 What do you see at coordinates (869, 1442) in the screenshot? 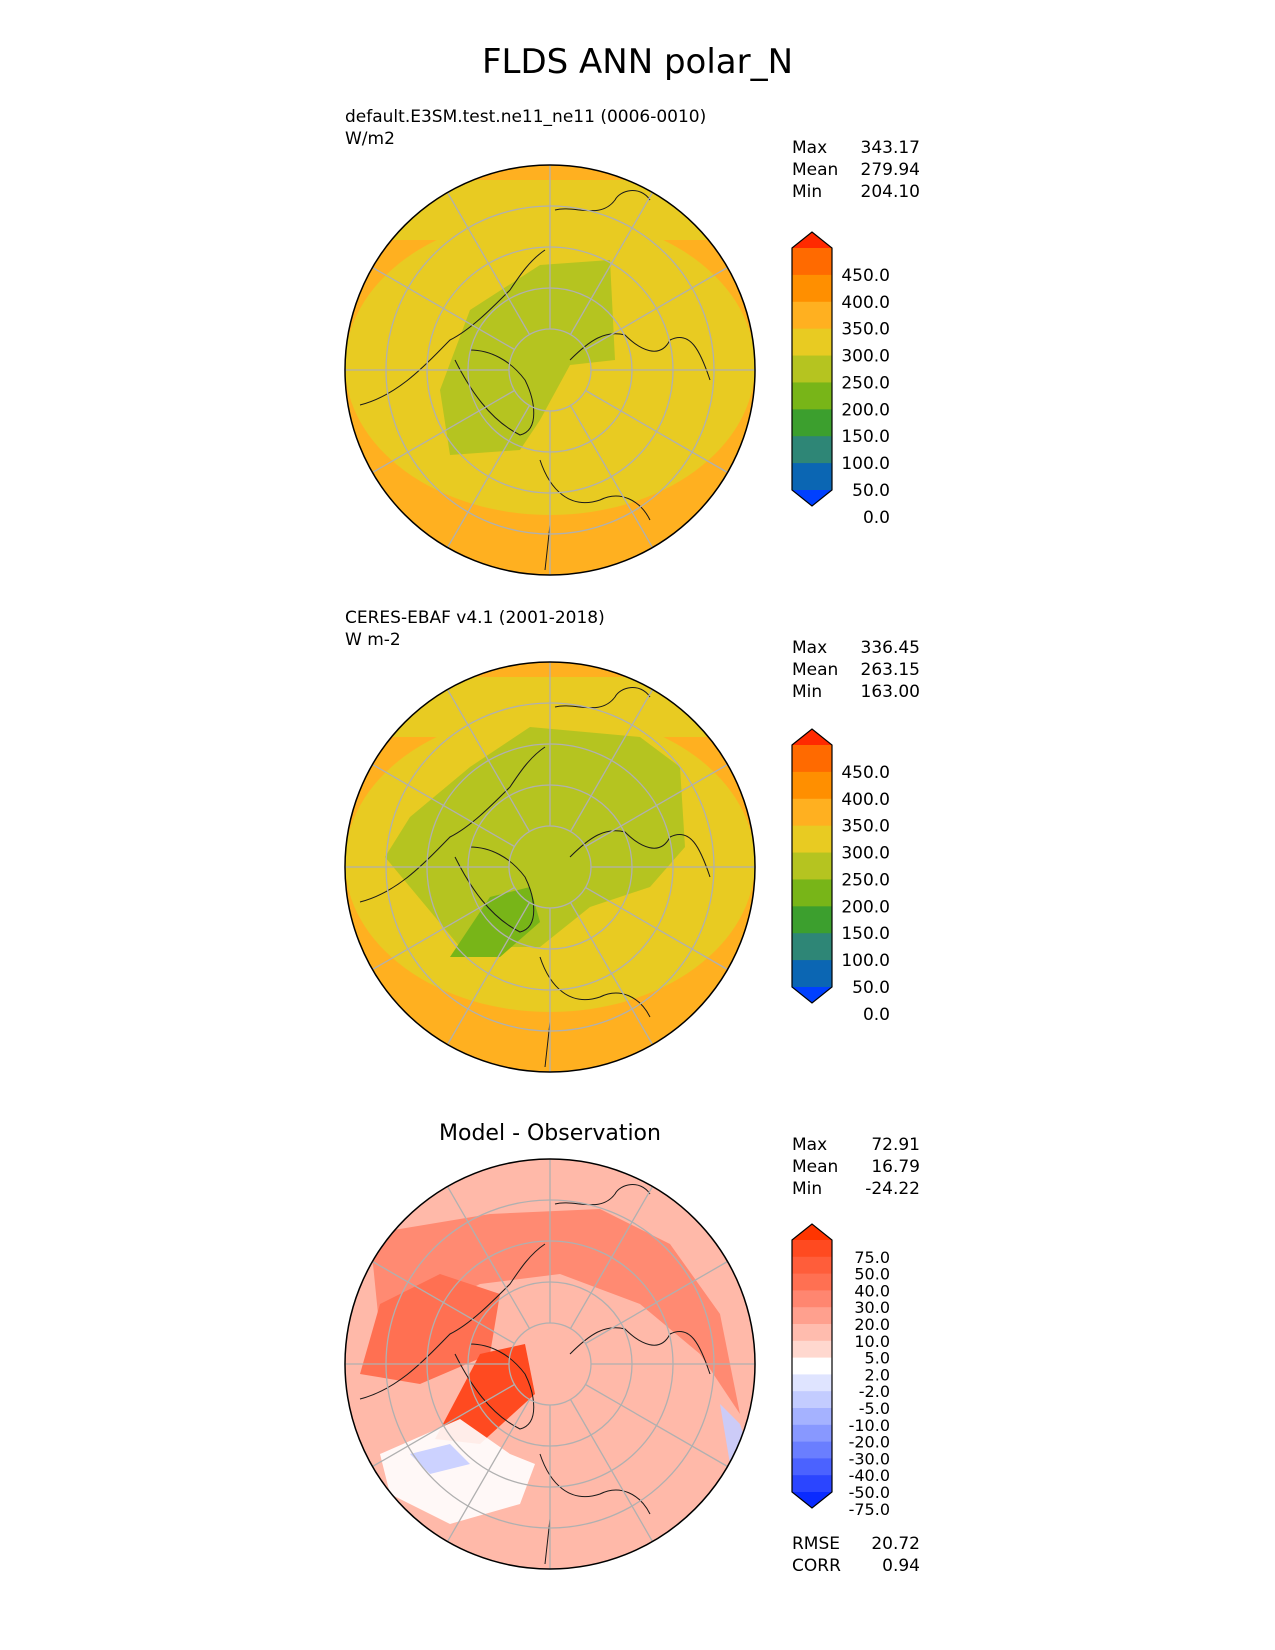
I see `colorbar-tick-label: -20.0` at bounding box center [869, 1442].